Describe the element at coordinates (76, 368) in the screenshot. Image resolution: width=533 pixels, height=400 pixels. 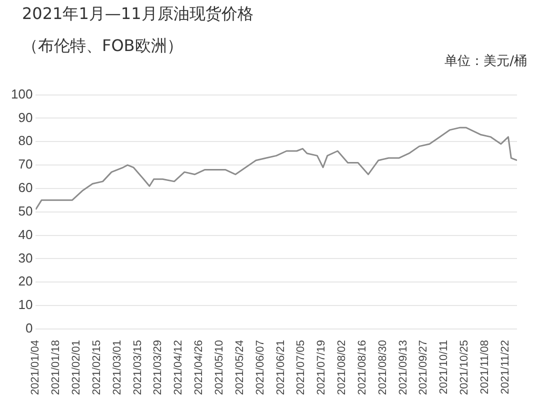
I see `x-tick-label: 2021/02/01` at that location.